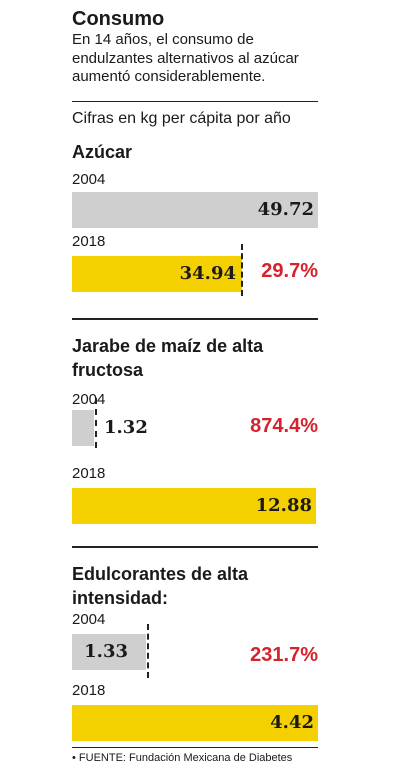 The image size is (400, 769). Describe the element at coordinates (126, 427) in the screenshot. I see `value-label: 1.32` at that location.